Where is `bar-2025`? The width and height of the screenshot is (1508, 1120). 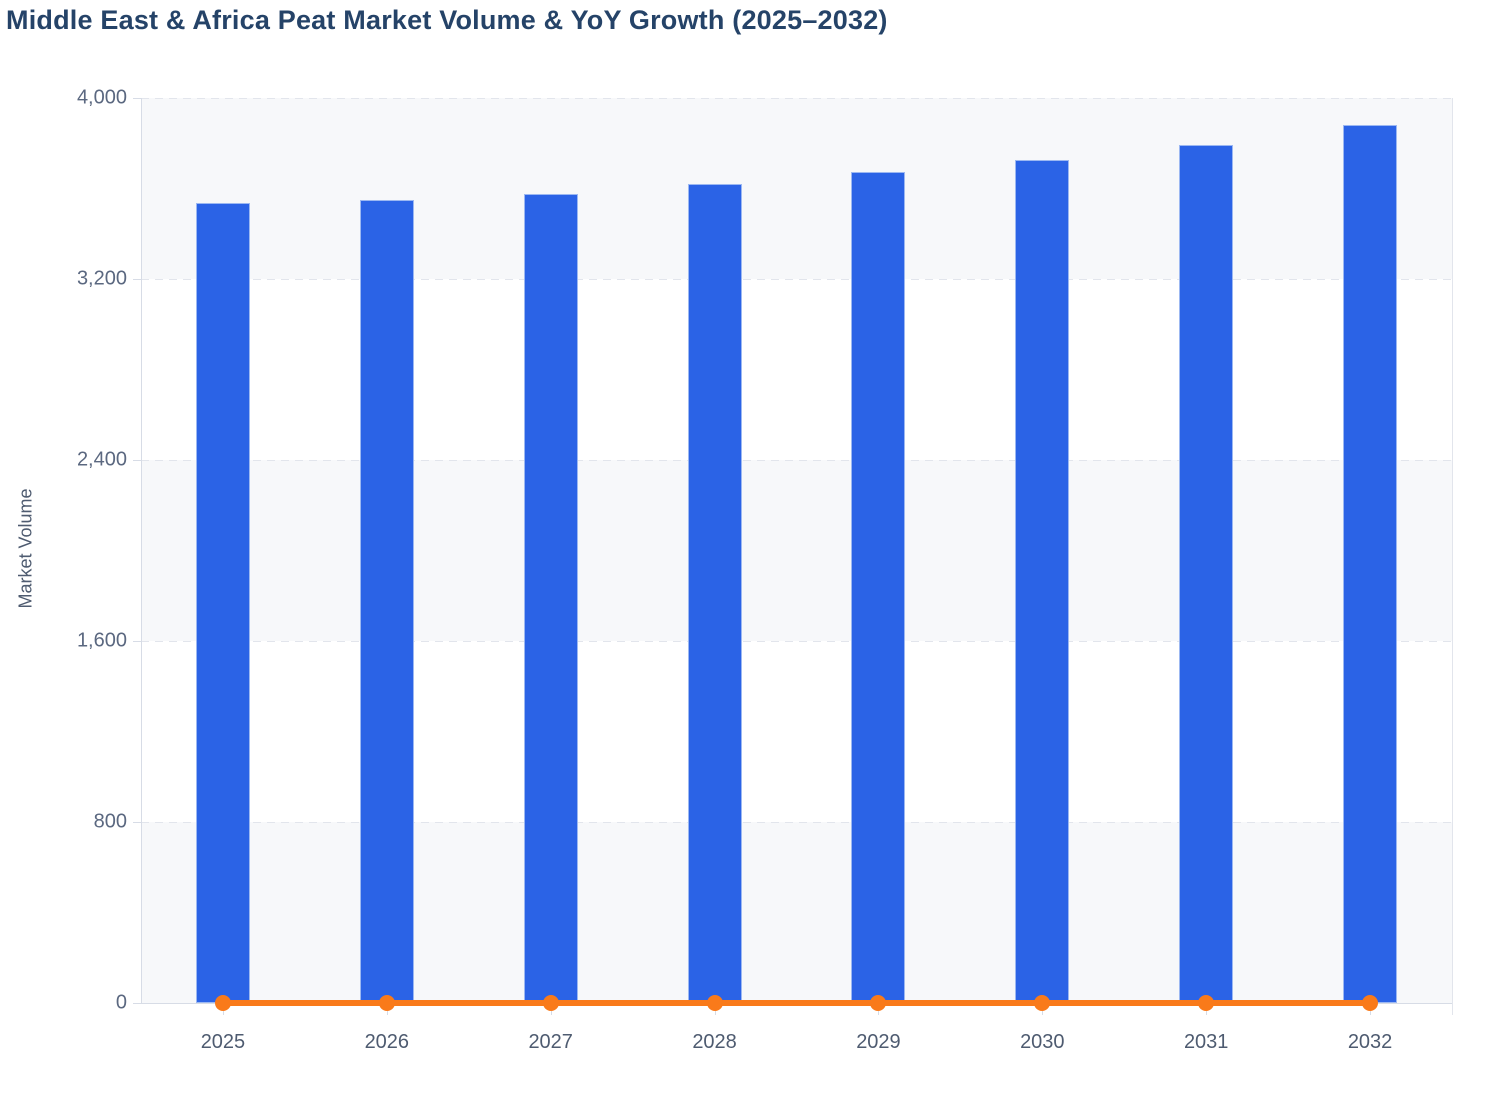 bar-2025 is located at coordinates (222, 602).